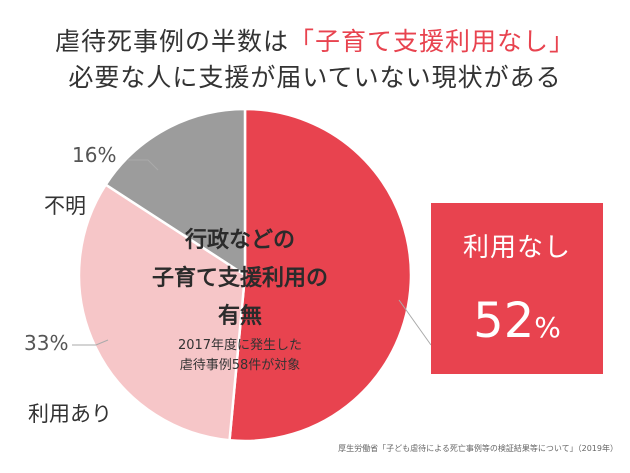 The height and width of the screenshot is (473, 630). Describe the element at coordinates (46, 343) in the screenshot. I see `pct-label-used: 33%` at that location.